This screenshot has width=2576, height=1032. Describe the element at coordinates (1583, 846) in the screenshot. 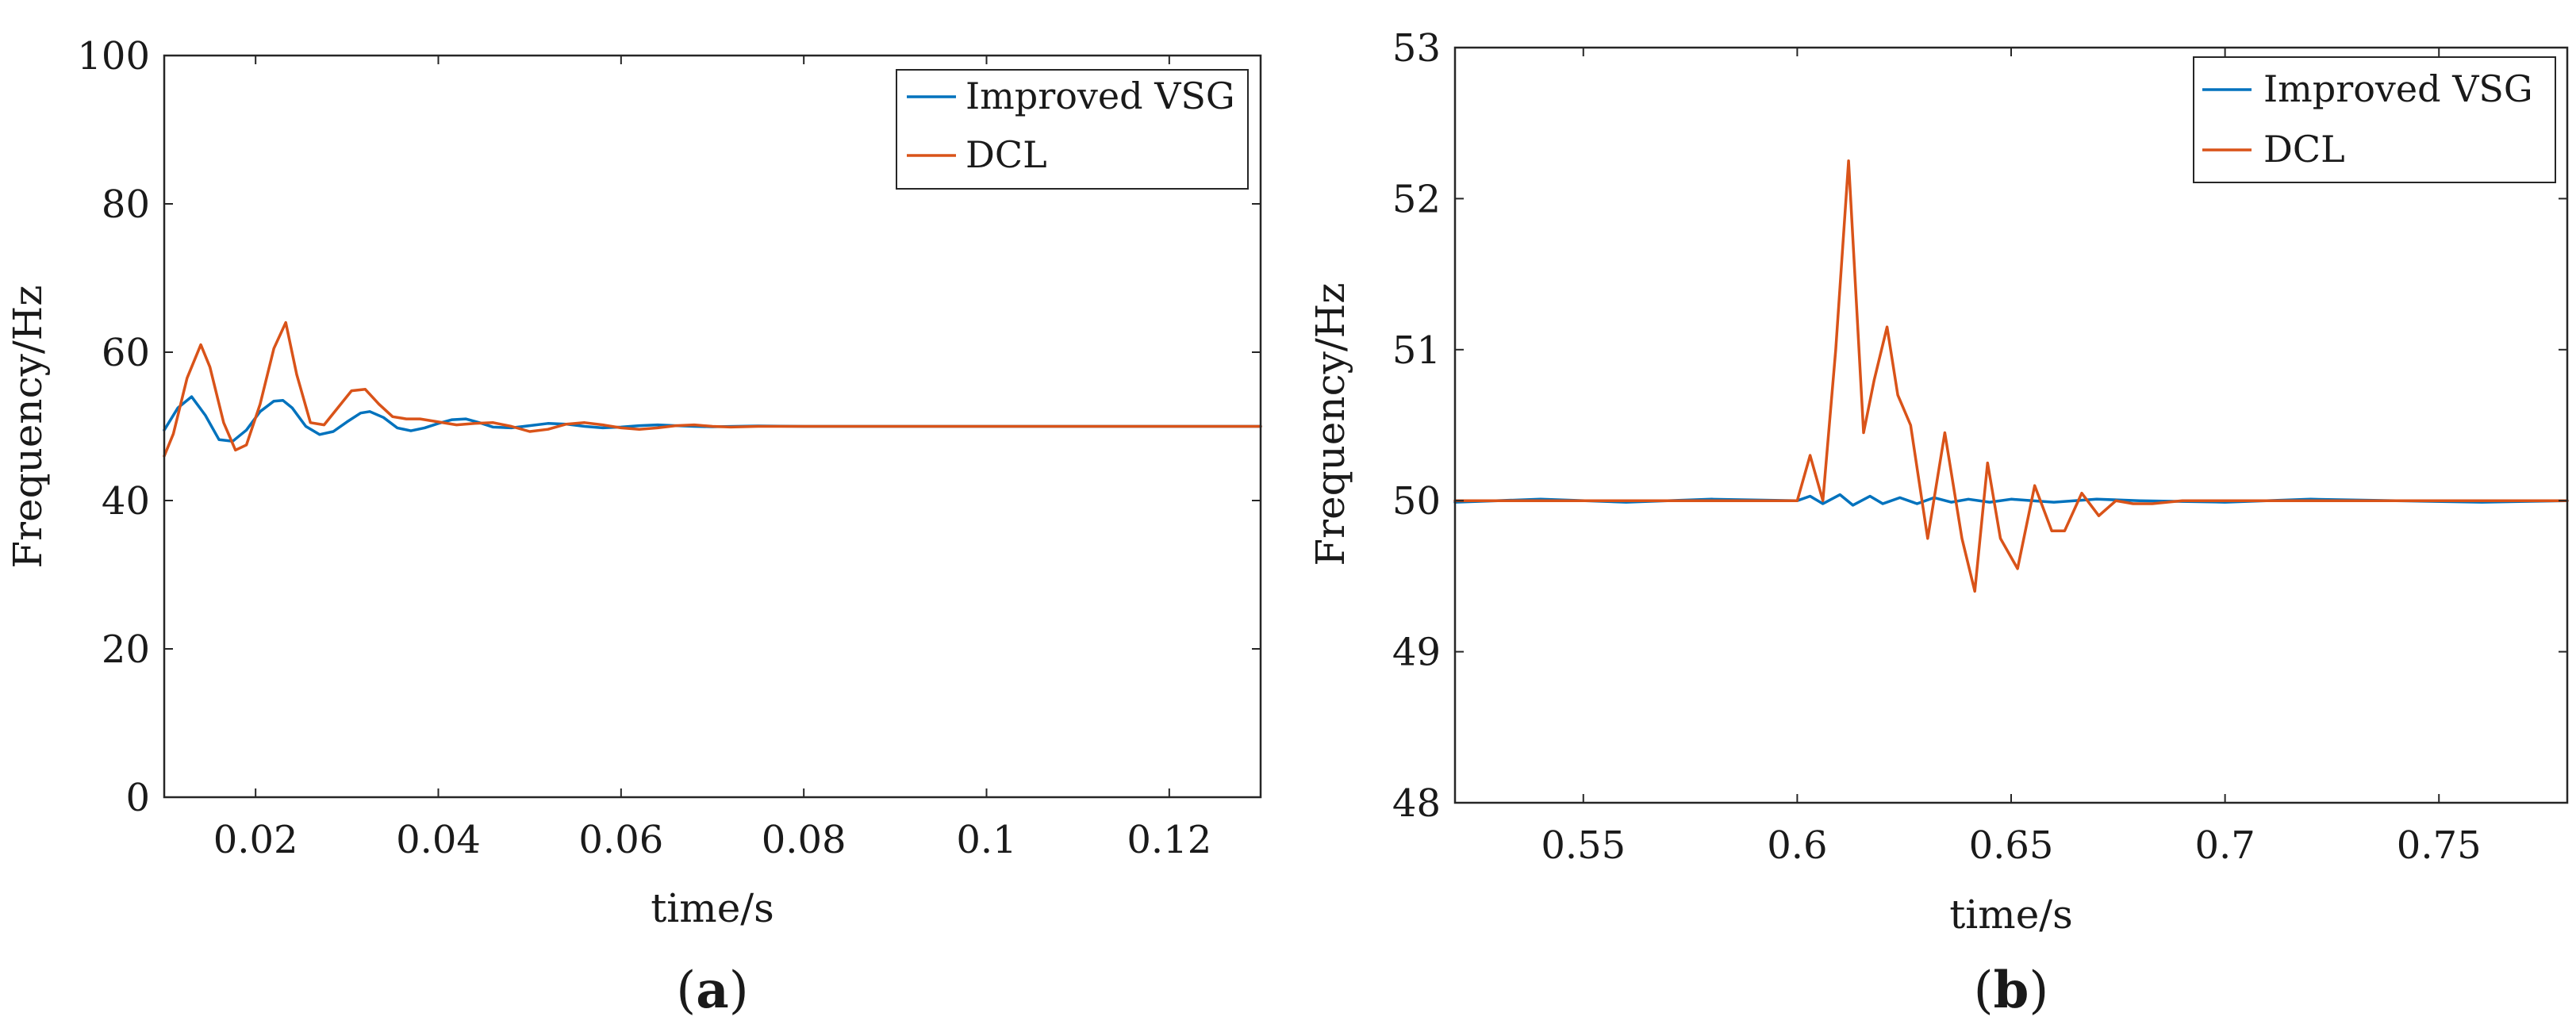

I see `x-tick-label: 0.55` at that location.